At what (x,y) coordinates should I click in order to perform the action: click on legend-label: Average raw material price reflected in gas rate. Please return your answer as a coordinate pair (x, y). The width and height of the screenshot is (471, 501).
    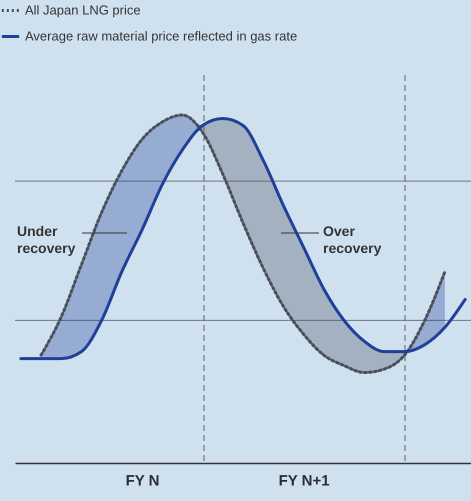
    Looking at the image, I should click on (161, 36).